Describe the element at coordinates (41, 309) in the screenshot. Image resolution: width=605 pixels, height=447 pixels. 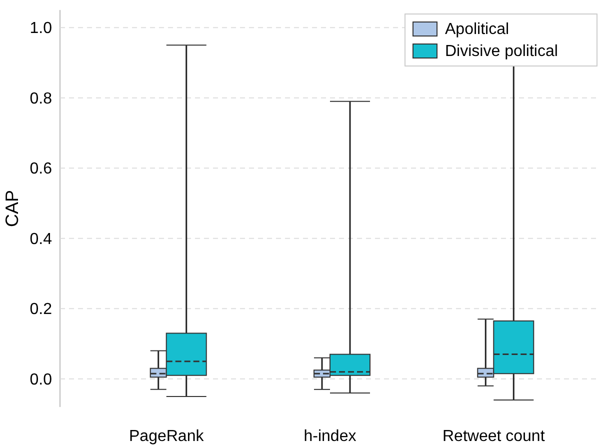
I see `y-tick-label: 0.2` at that location.